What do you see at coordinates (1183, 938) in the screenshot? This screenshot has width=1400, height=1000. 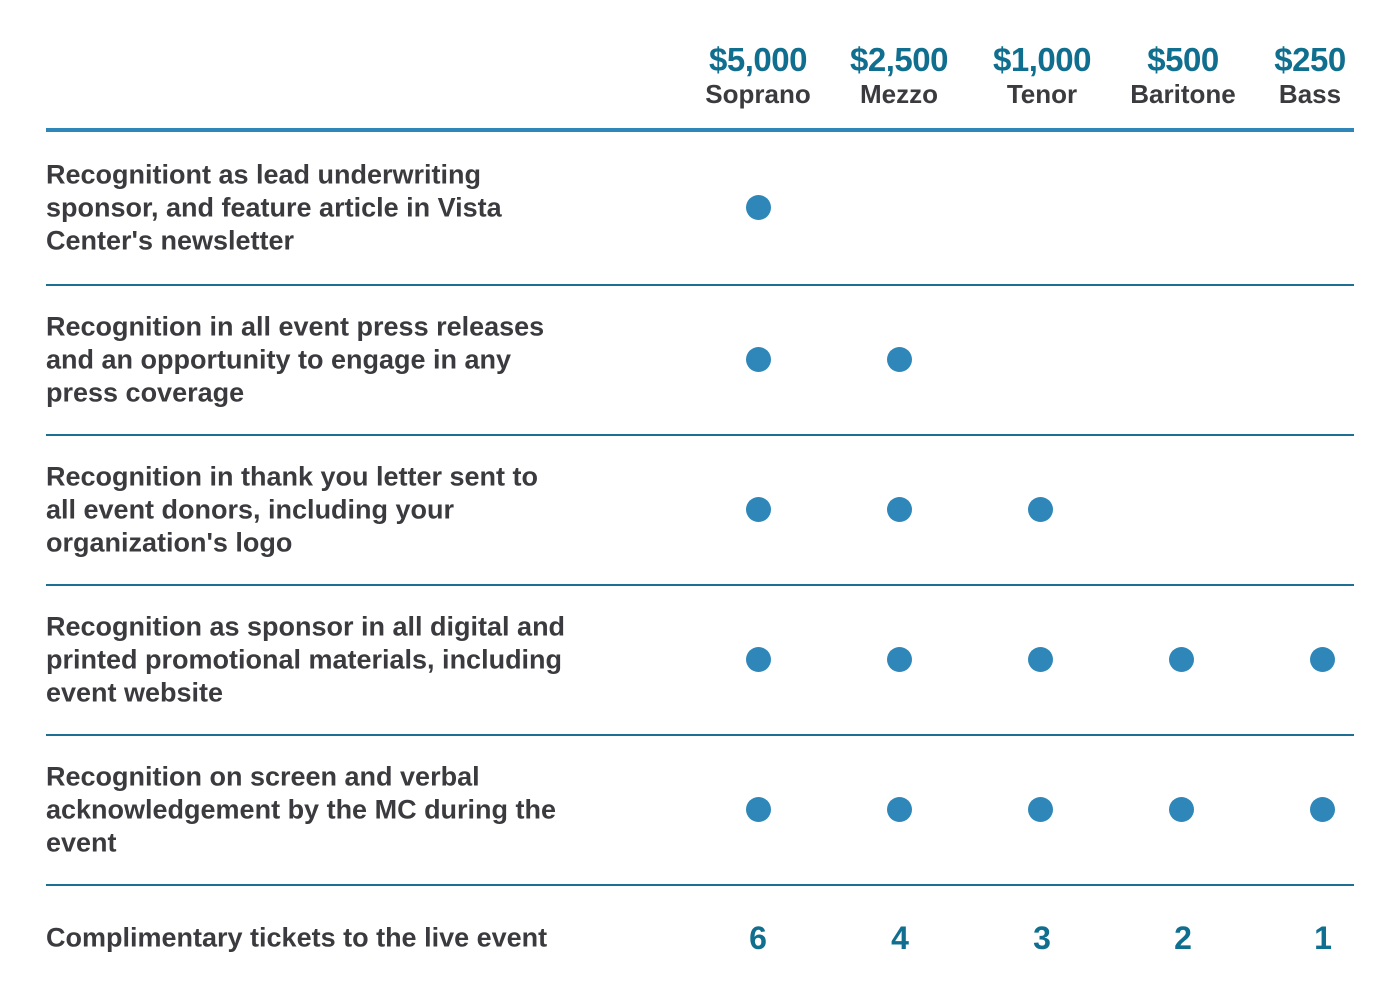 I see `ticket-count: 2` at bounding box center [1183, 938].